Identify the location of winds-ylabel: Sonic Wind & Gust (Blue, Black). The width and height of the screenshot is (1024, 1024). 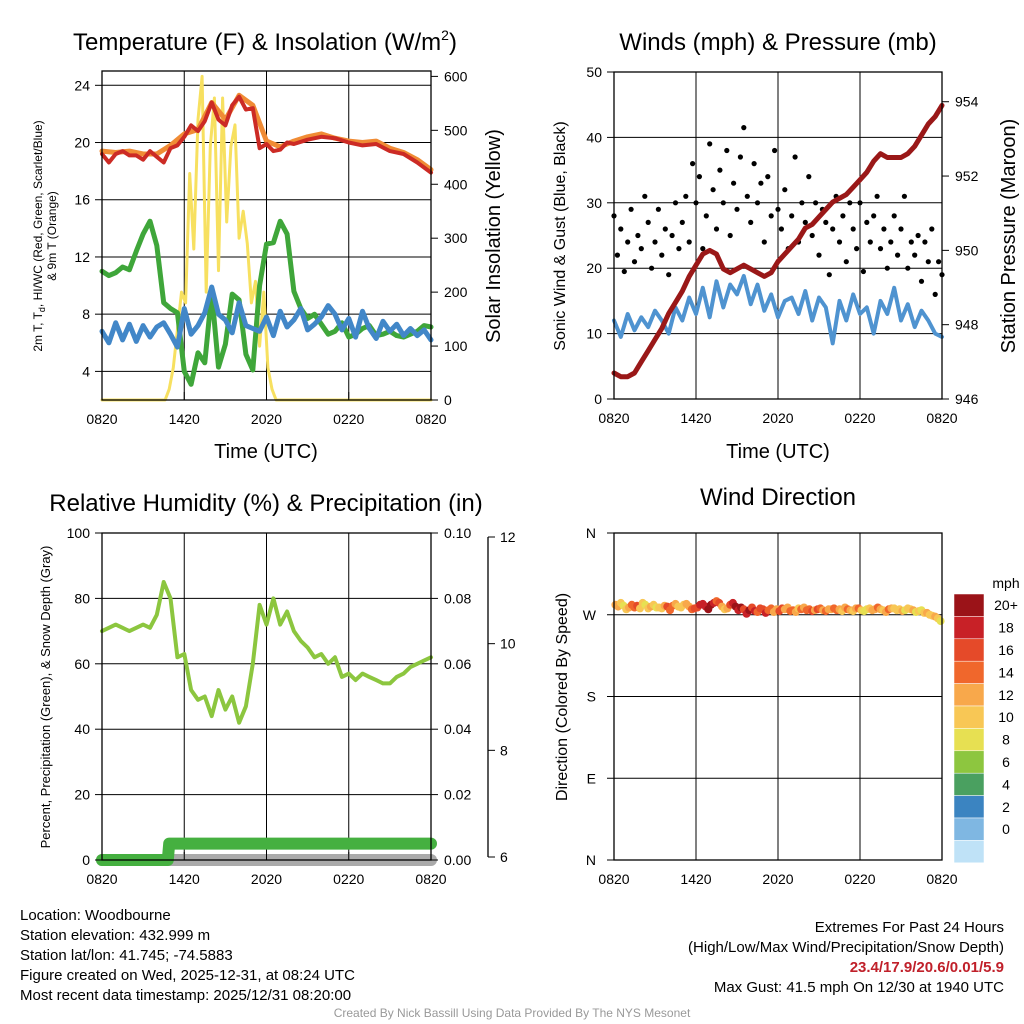
(560, 235).